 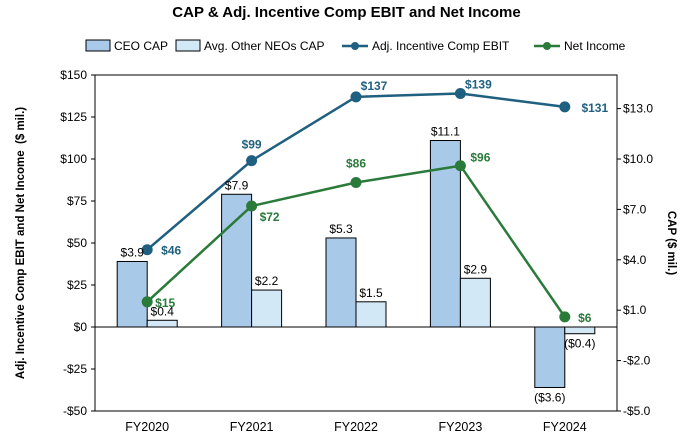 What do you see at coordinates (595, 46) in the screenshot?
I see `legend-label: Net Income` at bounding box center [595, 46].